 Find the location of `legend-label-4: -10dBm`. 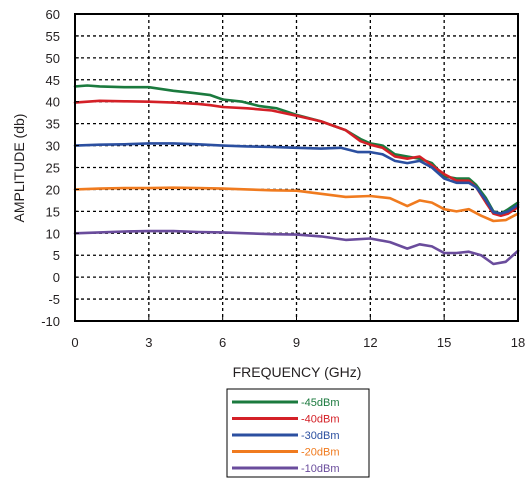

legend-label-4: -10dBm is located at coordinates (320, 469).